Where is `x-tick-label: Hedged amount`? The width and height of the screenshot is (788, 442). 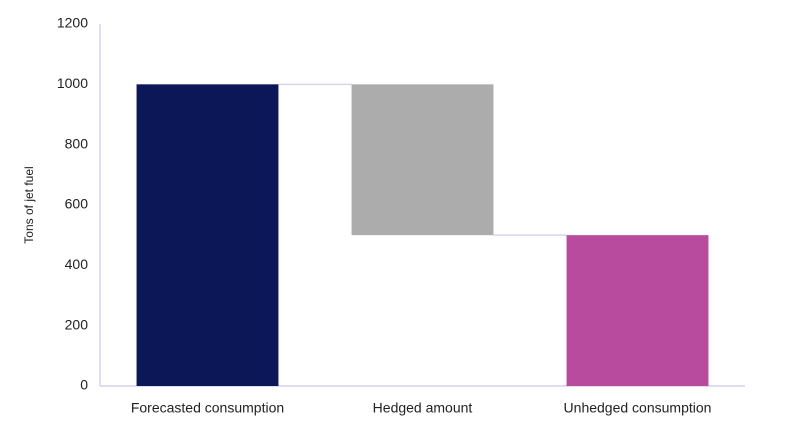 x-tick-label: Hedged amount is located at coordinates (423, 408).